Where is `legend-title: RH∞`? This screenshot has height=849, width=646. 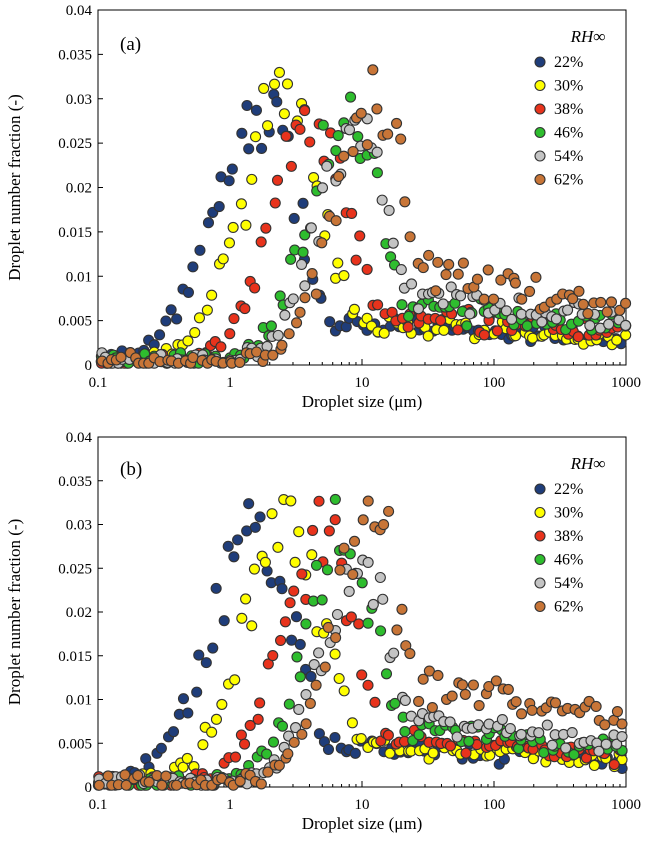
legend-title: RH∞ is located at coordinates (588, 36).